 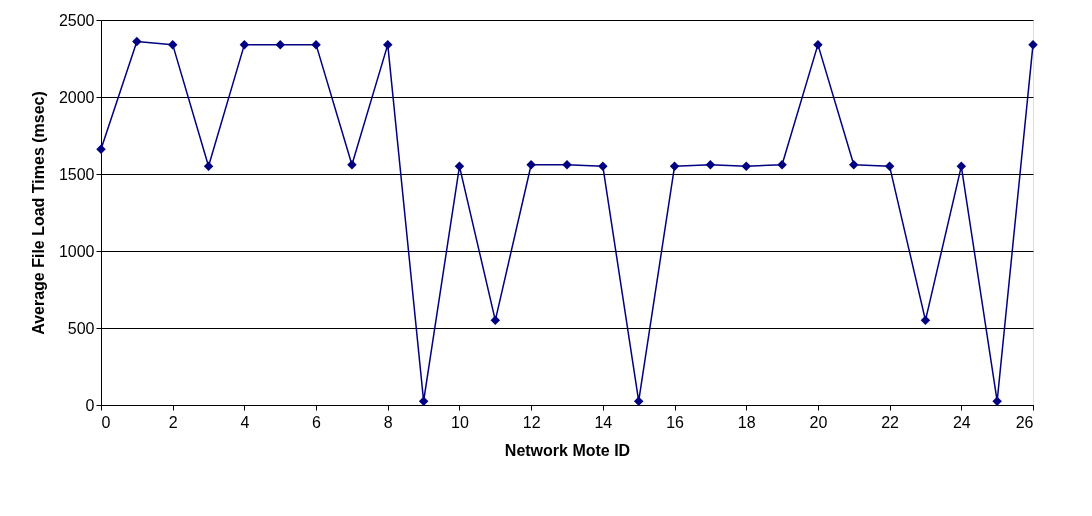 What do you see at coordinates (76, 97) in the screenshot?
I see `y-tick-label: 2000` at bounding box center [76, 97].